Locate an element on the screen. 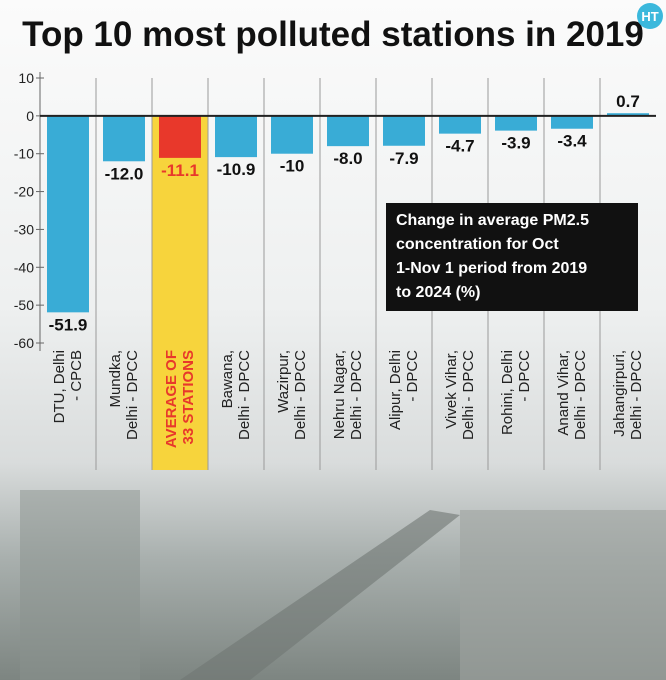  highlight-band is located at coordinates (180, 292).